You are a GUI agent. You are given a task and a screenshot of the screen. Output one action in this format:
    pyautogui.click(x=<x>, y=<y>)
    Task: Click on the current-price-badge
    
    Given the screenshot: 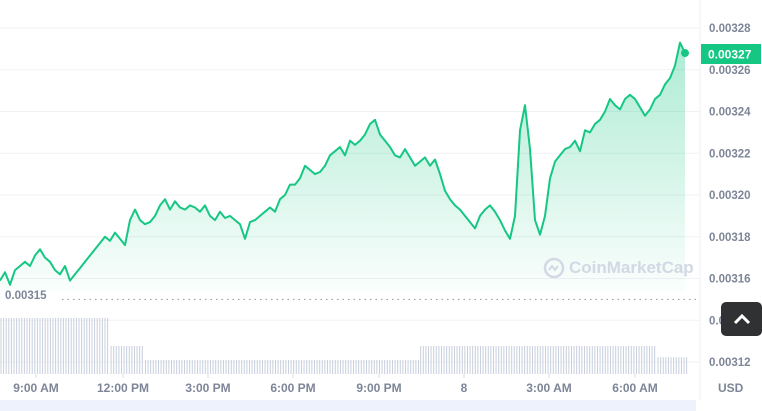 What is the action you would take?
    pyautogui.click(x=731, y=54)
    